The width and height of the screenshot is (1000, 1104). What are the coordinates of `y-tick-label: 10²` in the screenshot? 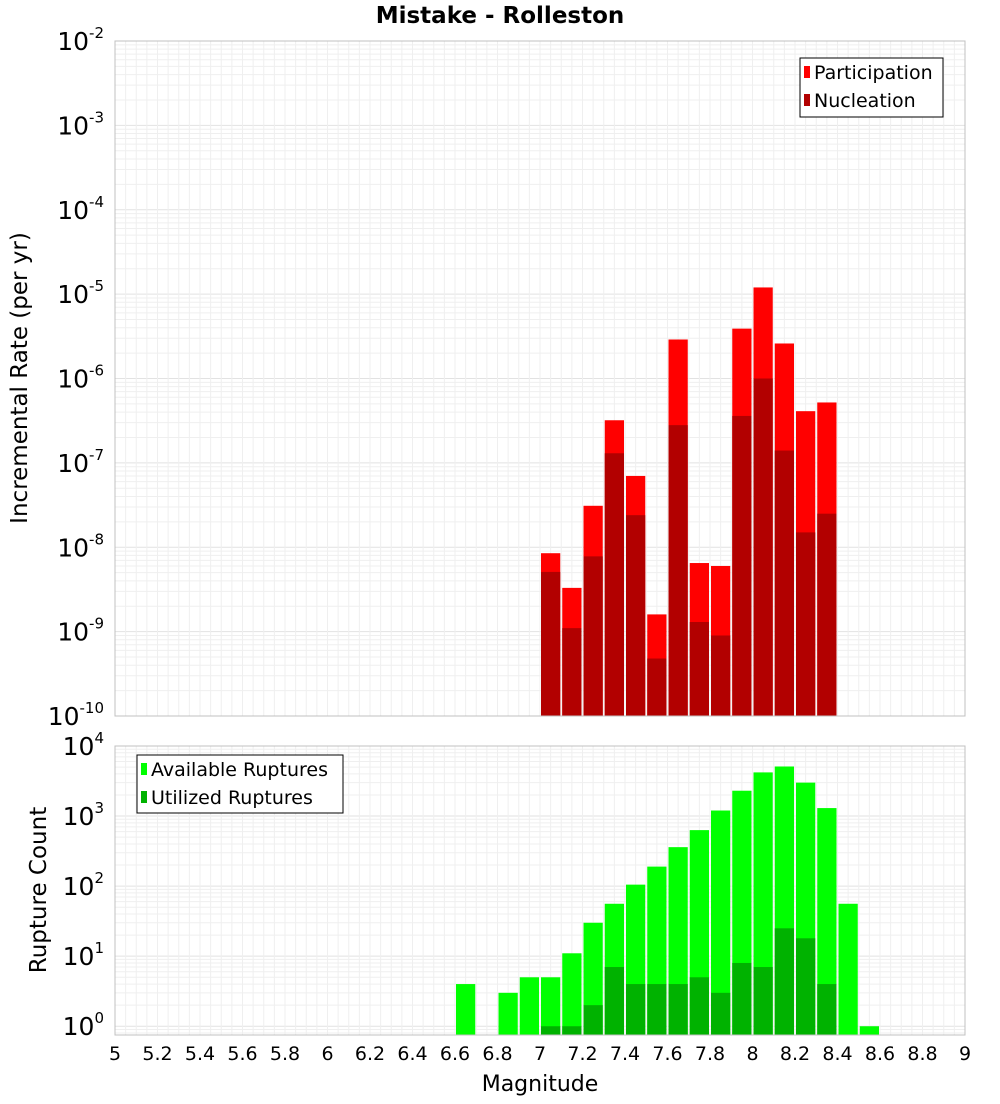 It's located at (83, 885).